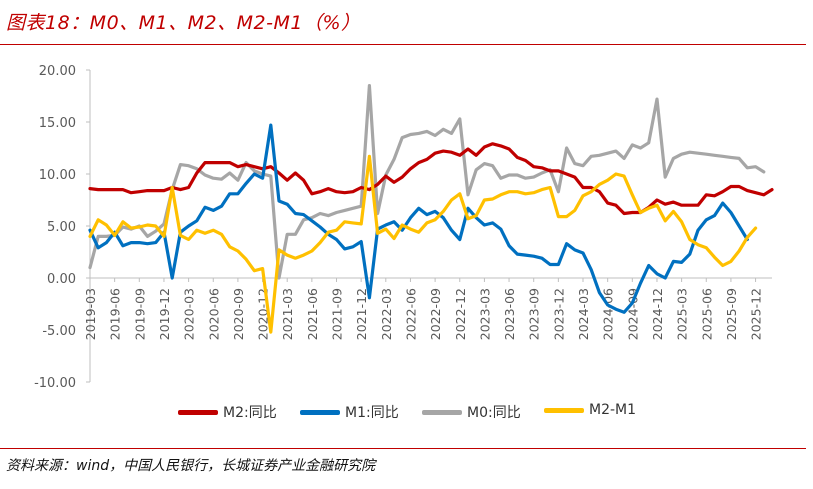  What do you see at coordinates (61, 279) in the screenshot?
I see `y-tick-label: 0.00` at bounding box center [61, 279].